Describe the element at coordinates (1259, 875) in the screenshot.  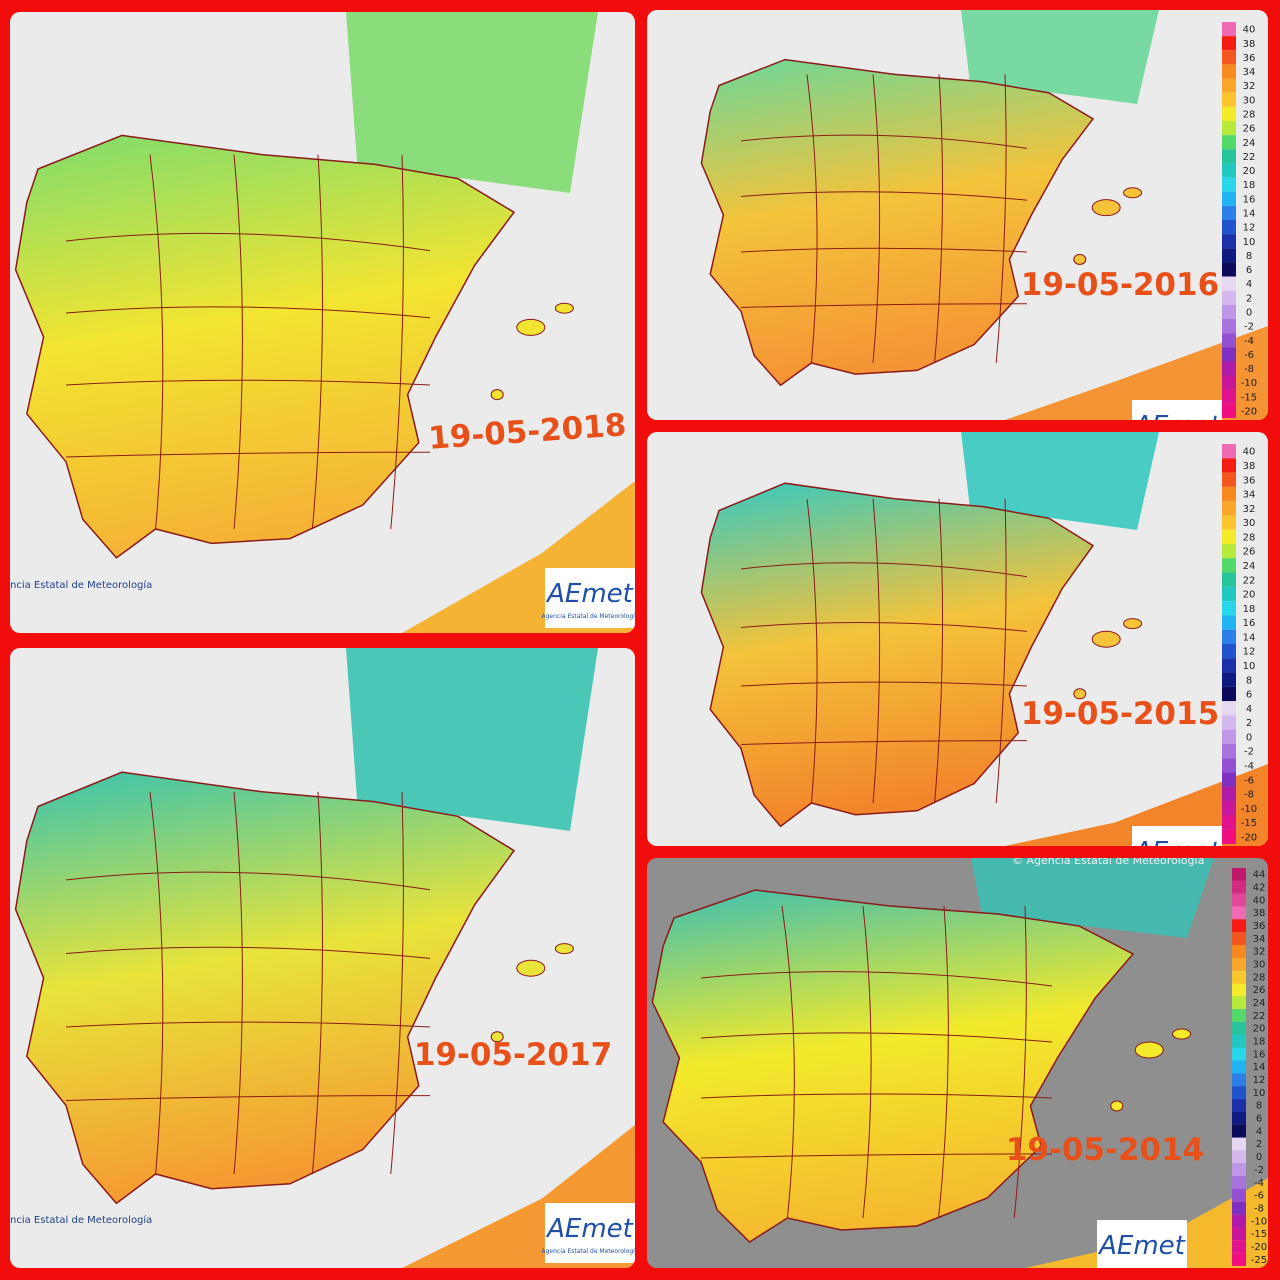
I see `legend-label: 44` at that location.